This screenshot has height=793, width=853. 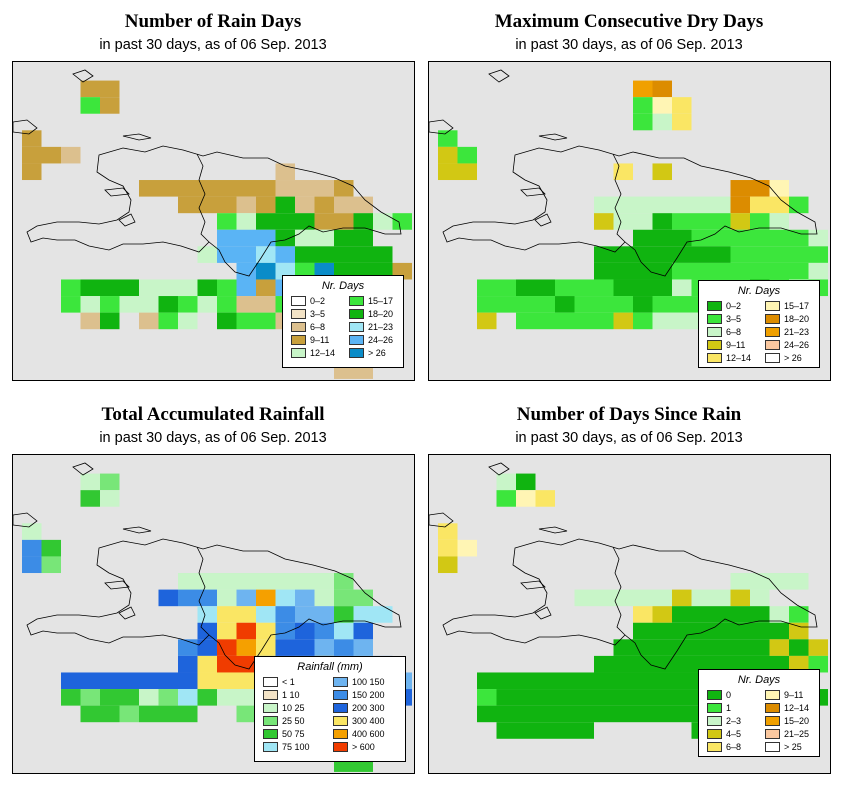 I want to click on legend-title: Nr. Days, so click(x=759, y=680).